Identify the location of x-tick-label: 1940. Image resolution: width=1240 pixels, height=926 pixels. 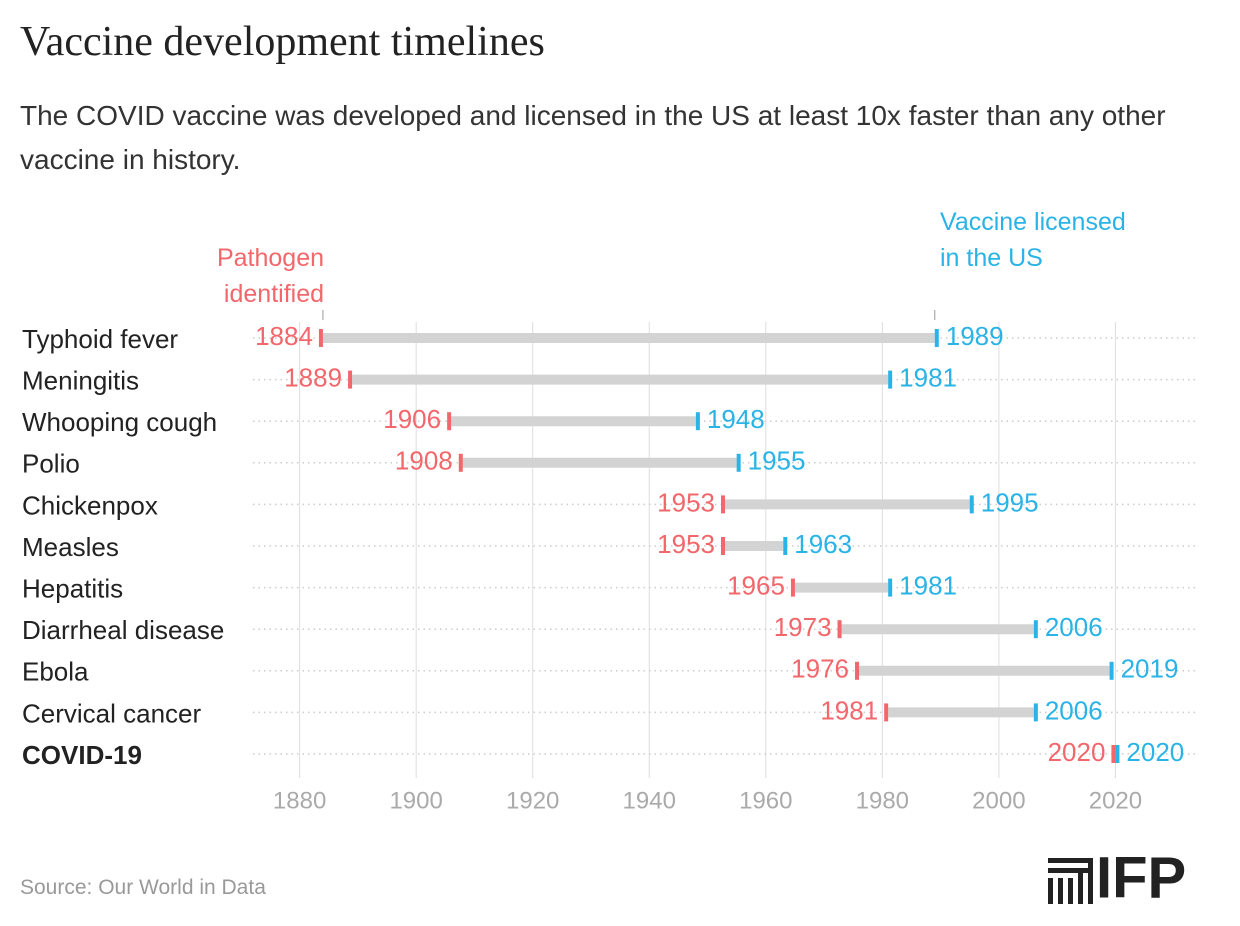
(649, 800).